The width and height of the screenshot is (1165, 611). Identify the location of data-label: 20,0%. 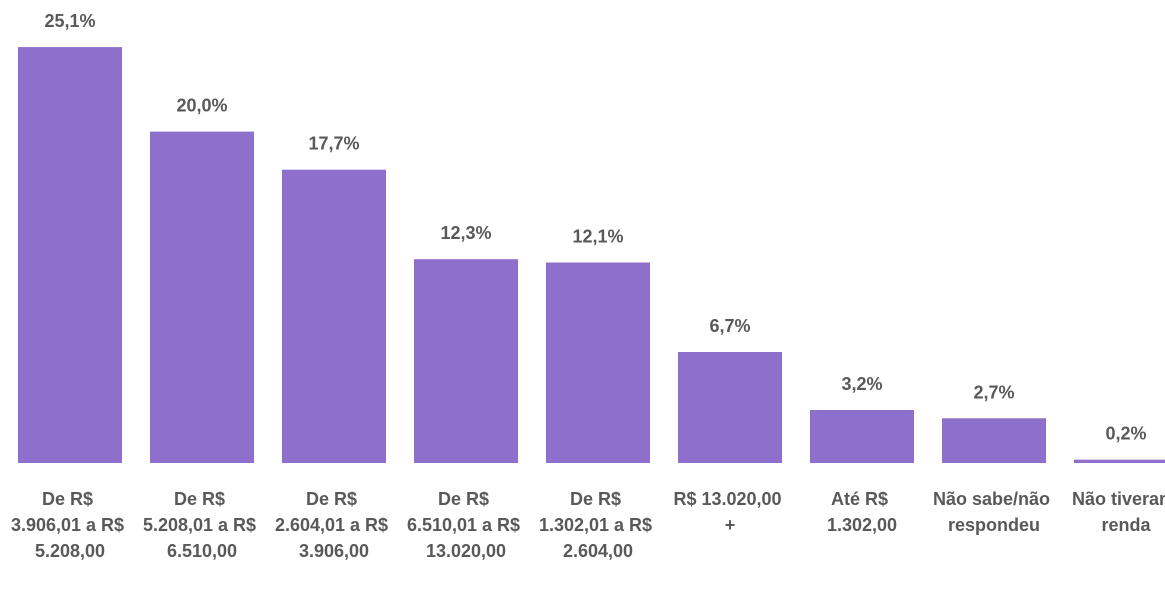
(201, 106).